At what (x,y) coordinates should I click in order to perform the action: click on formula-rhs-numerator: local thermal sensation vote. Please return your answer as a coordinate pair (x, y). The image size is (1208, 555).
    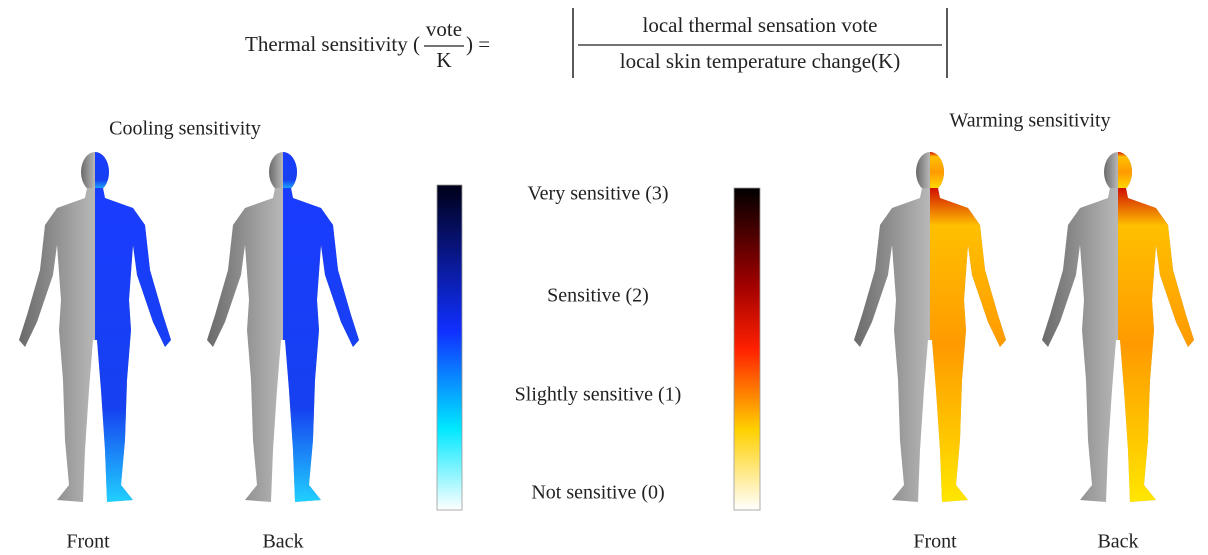
    Looking at the image, I should click on (759, 25).